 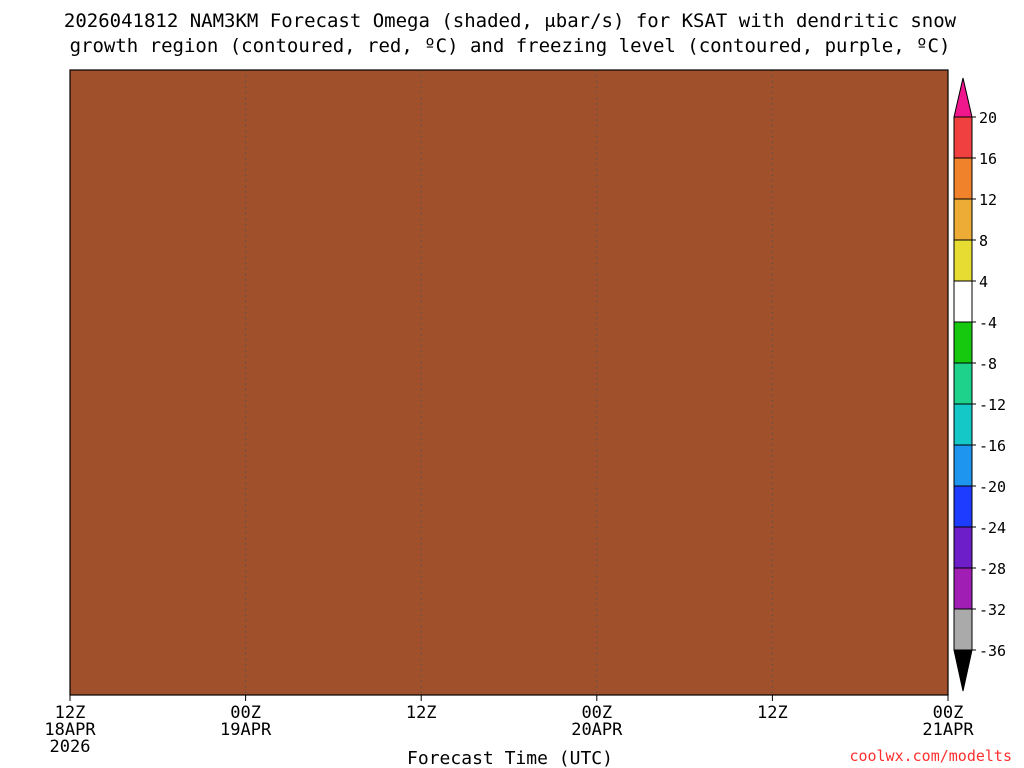 I want to click on colorbar-tick-label-2: 12, so click(x=988, y=200).